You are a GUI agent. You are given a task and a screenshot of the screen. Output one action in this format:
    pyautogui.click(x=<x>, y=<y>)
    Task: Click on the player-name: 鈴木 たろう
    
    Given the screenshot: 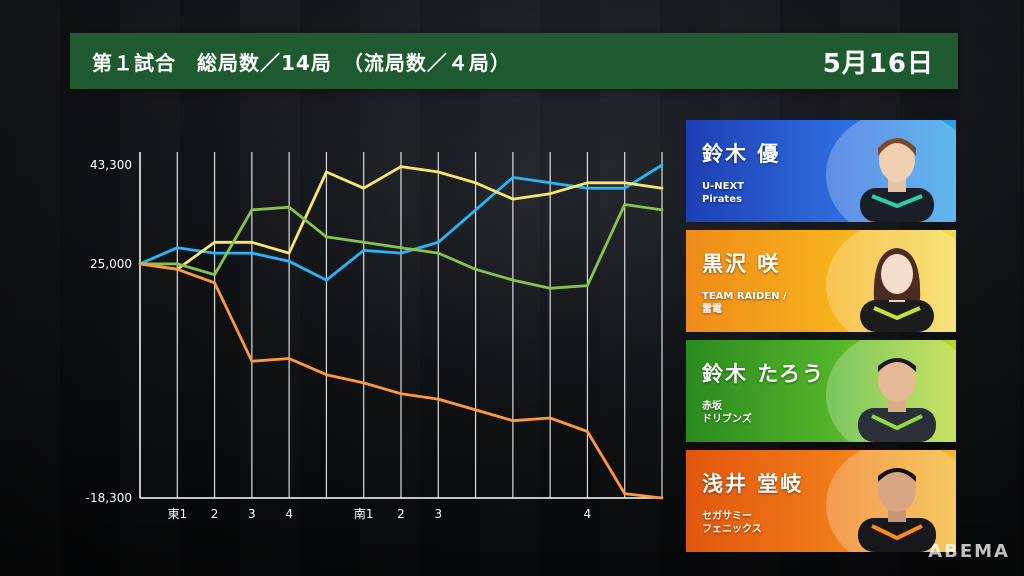 What is the action you would take?
    pyautogui.click(x=764, y=374)
    